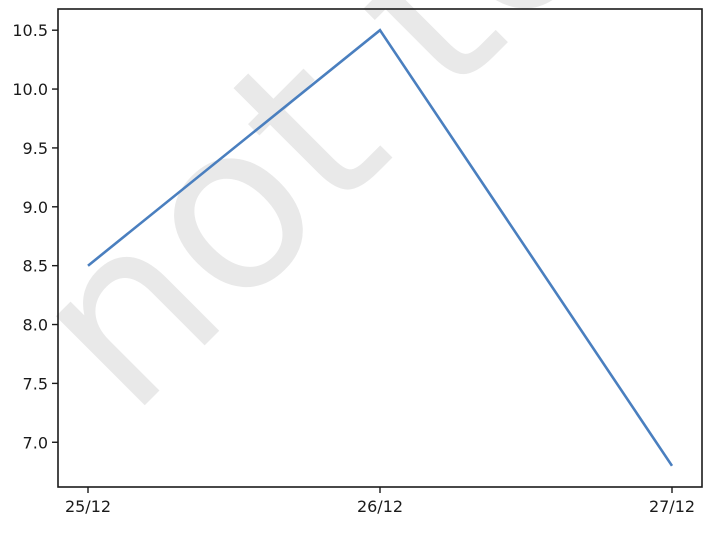 The width and height of the screenshot is (727, 537). I want to click on y-tick-label: 10.5, so click(30, 30).